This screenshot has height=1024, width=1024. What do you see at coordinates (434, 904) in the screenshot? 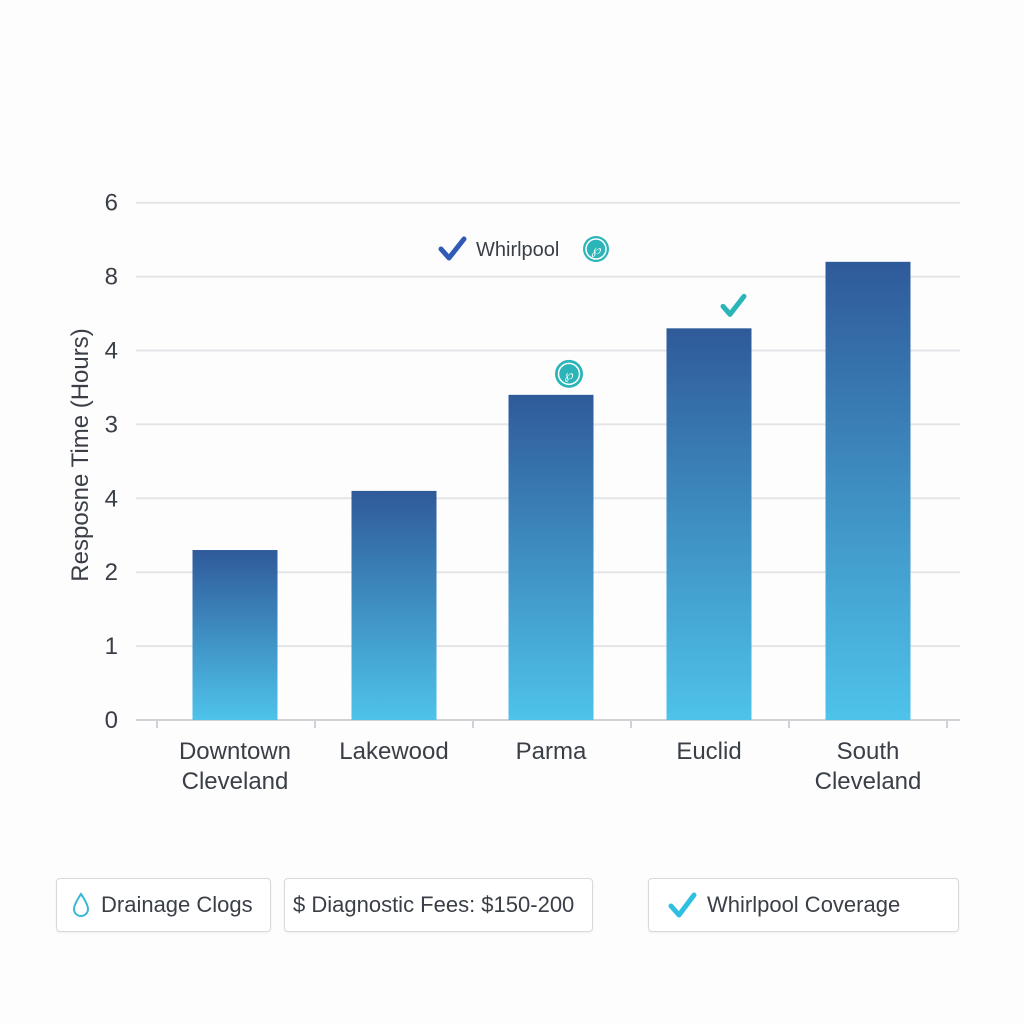
I see `legend-label: $ Diagnostic Fees: $150-200` at bounding box center [434, 904].